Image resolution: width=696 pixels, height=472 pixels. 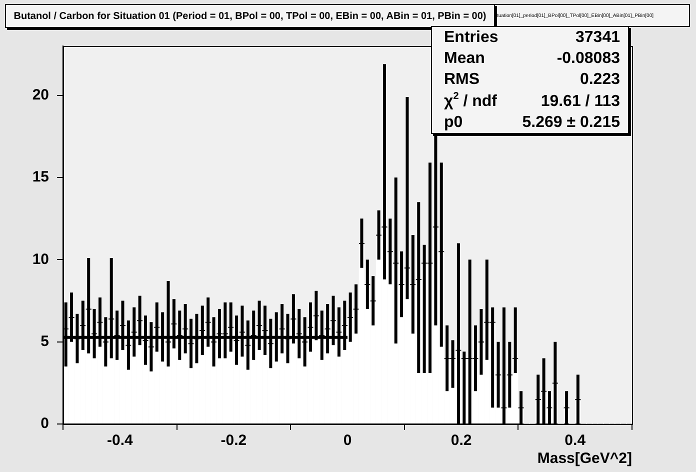 I want to click on annotation: 5.269 ± 0.215, so click(x=570, y=122).